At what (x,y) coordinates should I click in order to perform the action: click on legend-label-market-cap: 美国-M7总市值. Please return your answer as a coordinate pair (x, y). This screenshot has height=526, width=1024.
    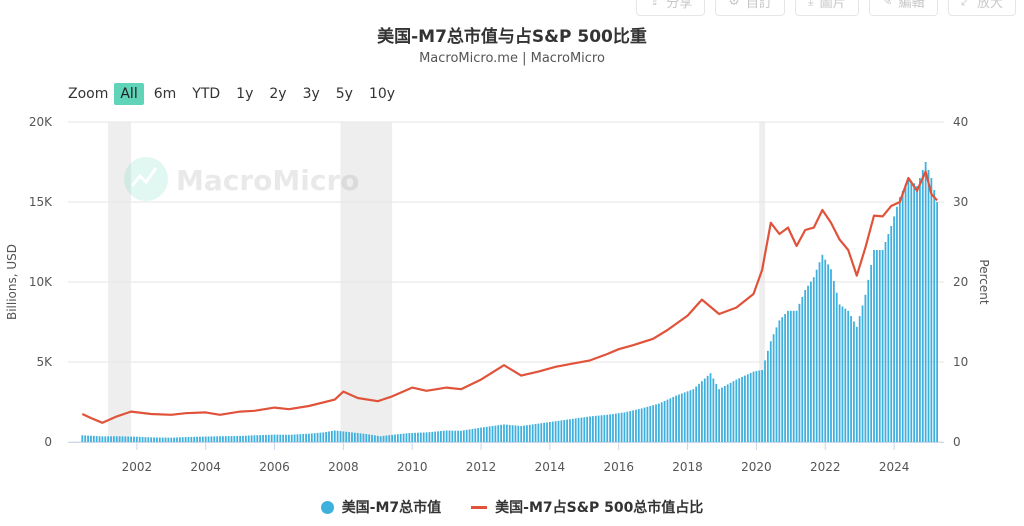
    Looking at the image, I should click on (391, 508).